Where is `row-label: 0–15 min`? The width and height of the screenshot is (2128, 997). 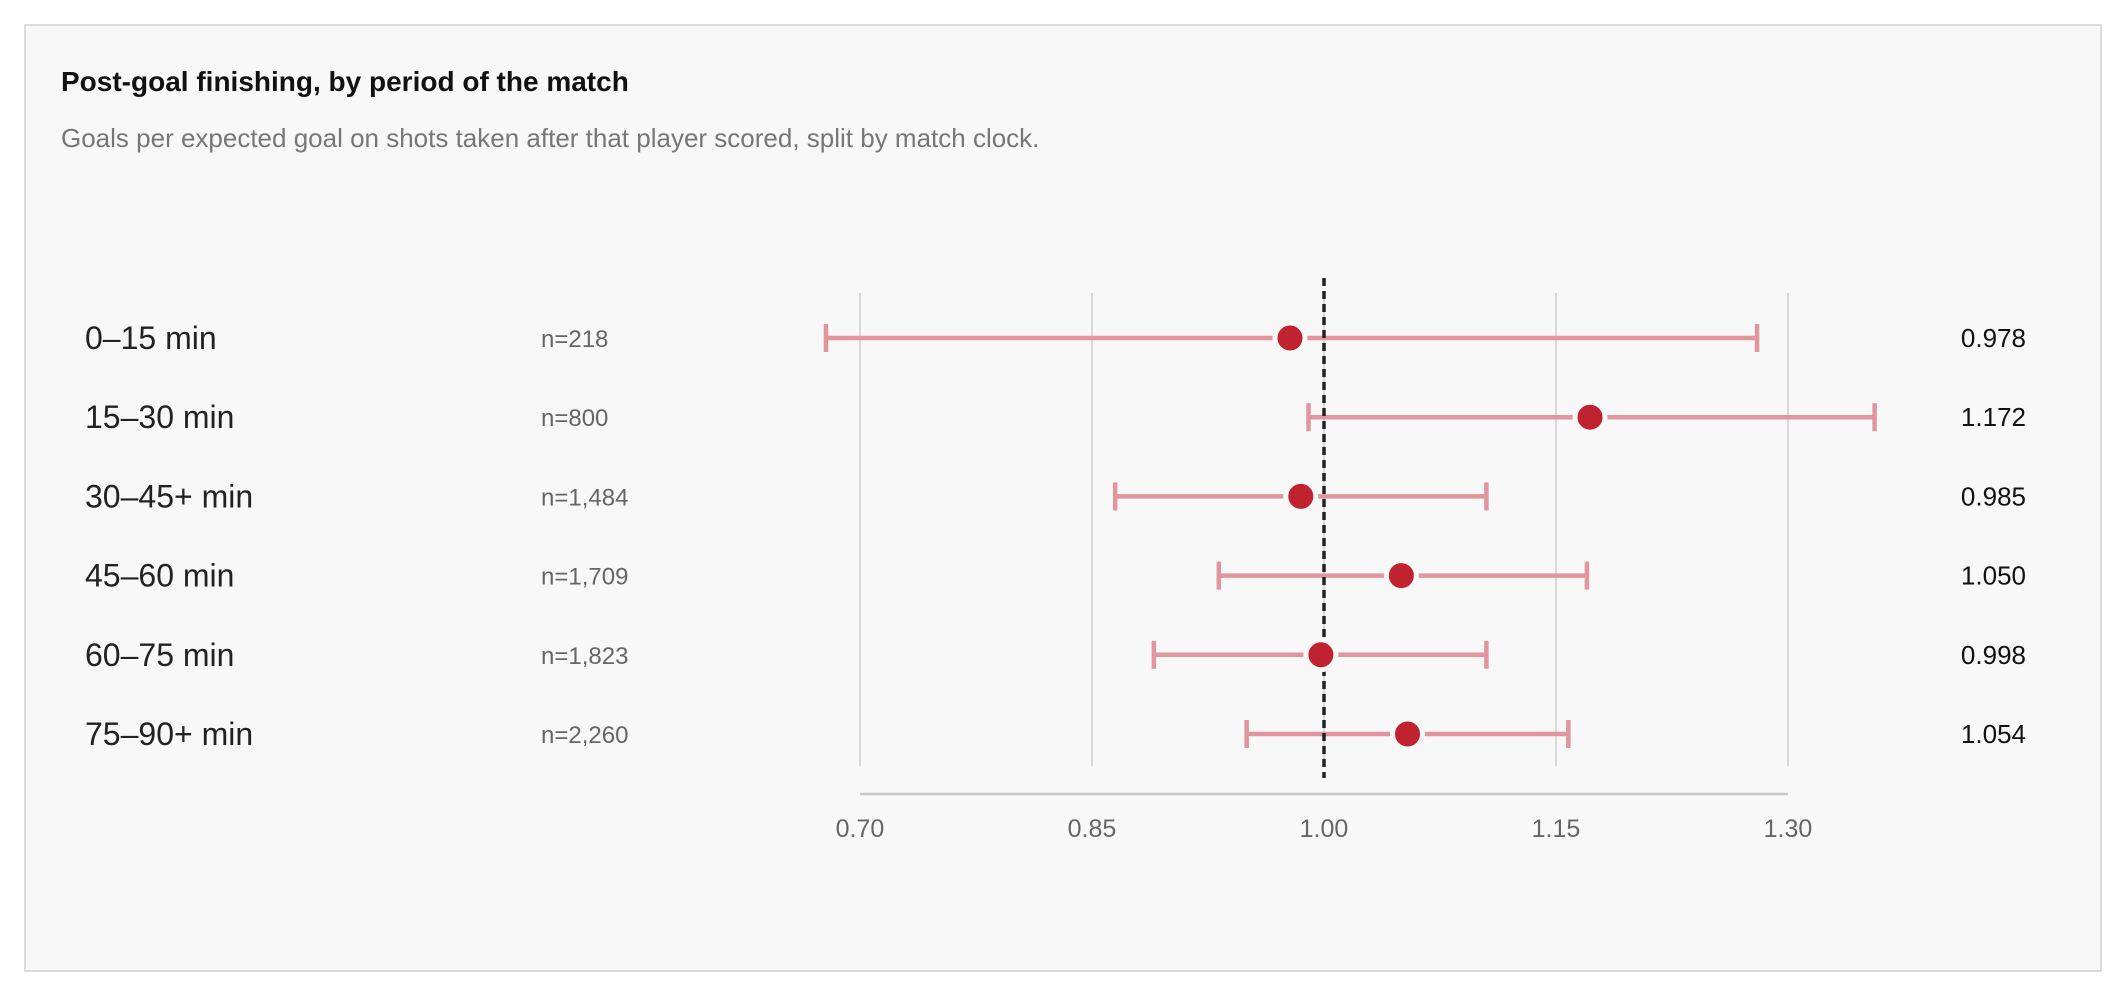 row-label: 0–15 min is located at coordinates (151, 338).